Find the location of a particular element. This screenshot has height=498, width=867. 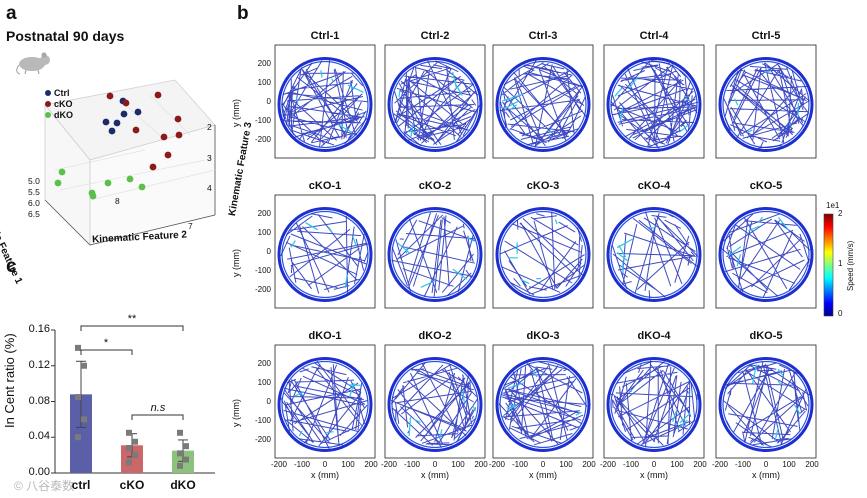

panel-label-c: c is located at coordinates (11, 266).